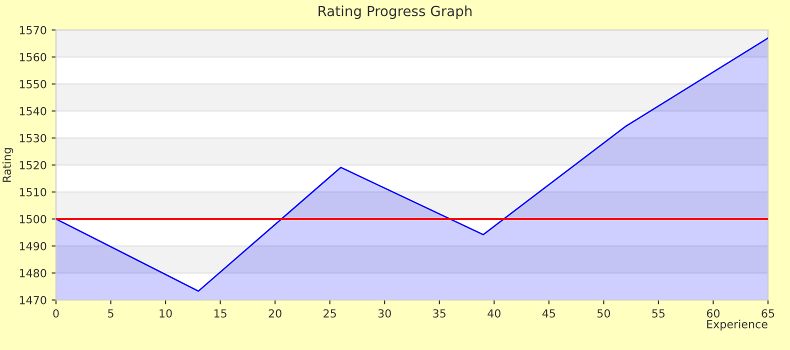 The width and height of the screenshot is (790, 350). Describe the element at coordinates (111, 313) in the screenshot. I see `x-tick-label: 5` at that location.